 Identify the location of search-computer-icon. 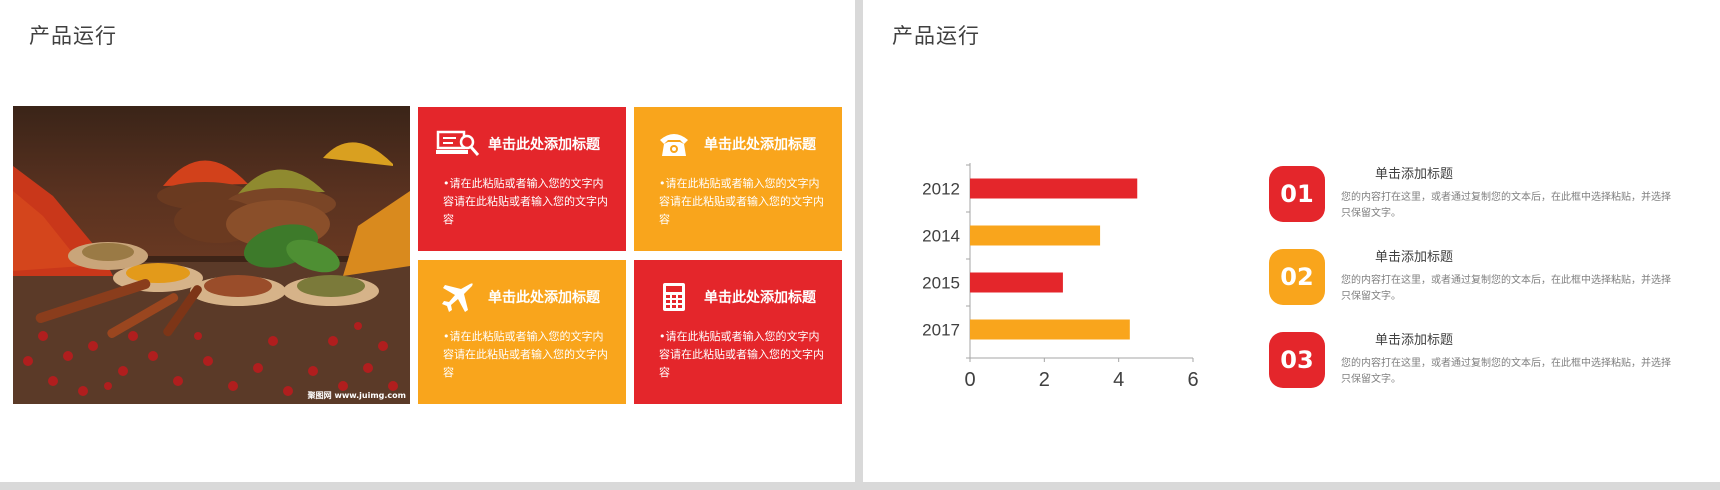
(458, 144).